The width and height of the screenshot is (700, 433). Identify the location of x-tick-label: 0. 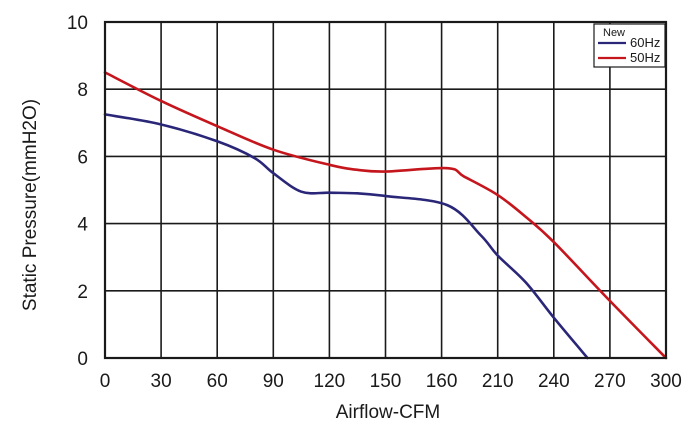
(105, 381).